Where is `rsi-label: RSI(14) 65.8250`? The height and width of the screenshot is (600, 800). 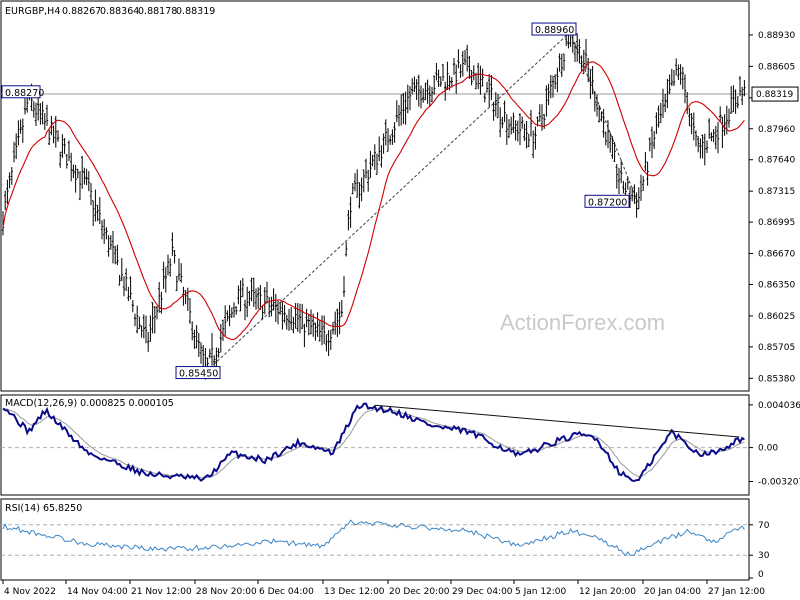
rsi-label: RSI(14) 65.8250 is located at coordinates (43, 508).